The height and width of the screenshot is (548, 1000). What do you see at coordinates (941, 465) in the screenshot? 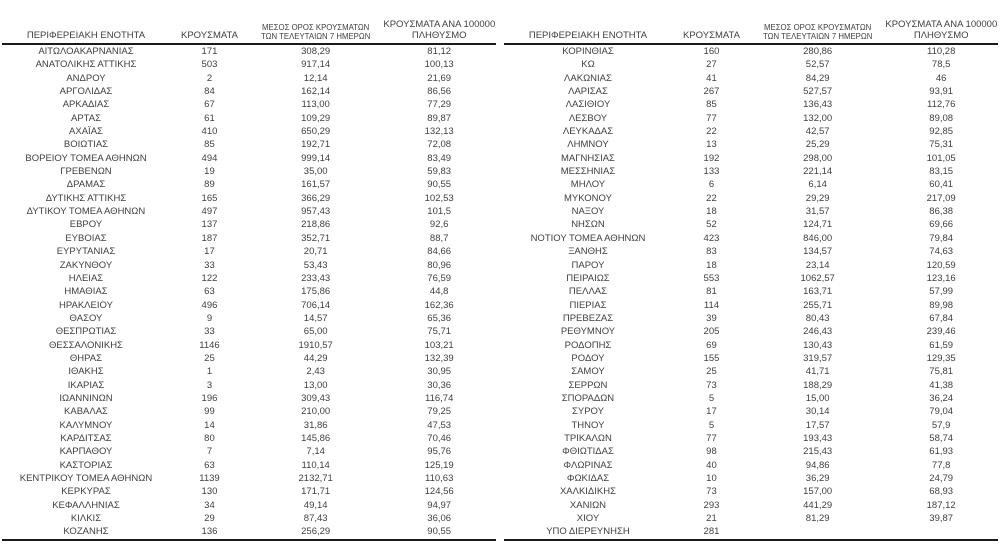
I see `per-100k-value: 77,8` at bounding box center [941, 465].